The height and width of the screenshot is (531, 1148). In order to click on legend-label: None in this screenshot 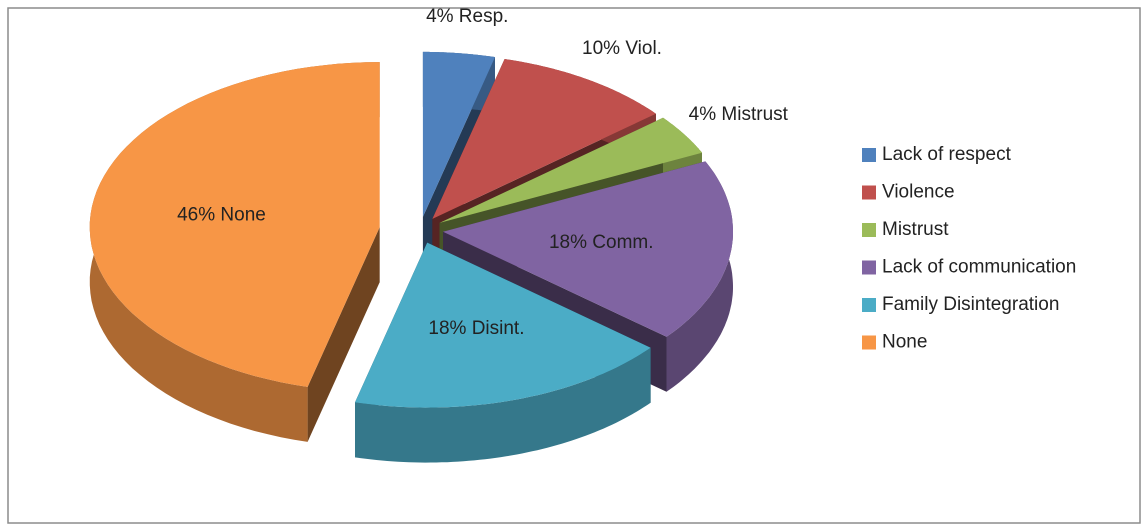, I will do `click(904, 342)`.